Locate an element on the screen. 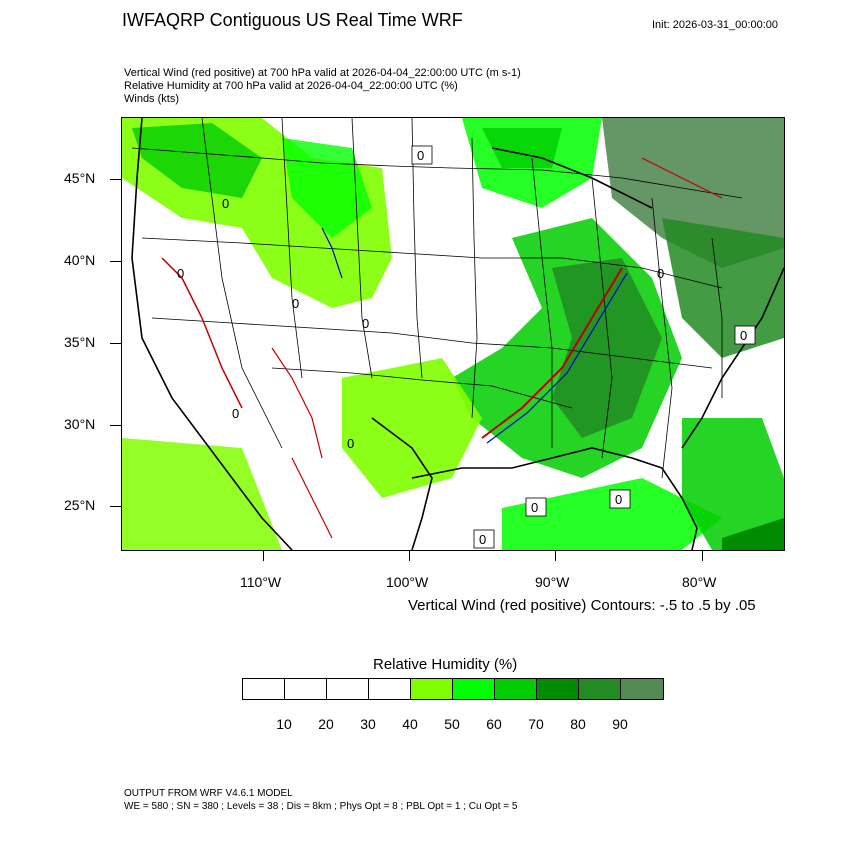 Image resolution: width=850 pixels, height=850 pixels. init-time: Init: 2026-03-31_00:00:00 is located at coordinates (715, 25).